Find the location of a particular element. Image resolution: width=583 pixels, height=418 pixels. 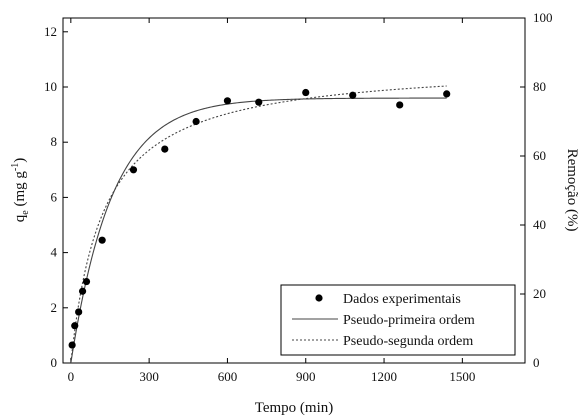

y2-tick-label: 80 is located at coordinates (539, 86).